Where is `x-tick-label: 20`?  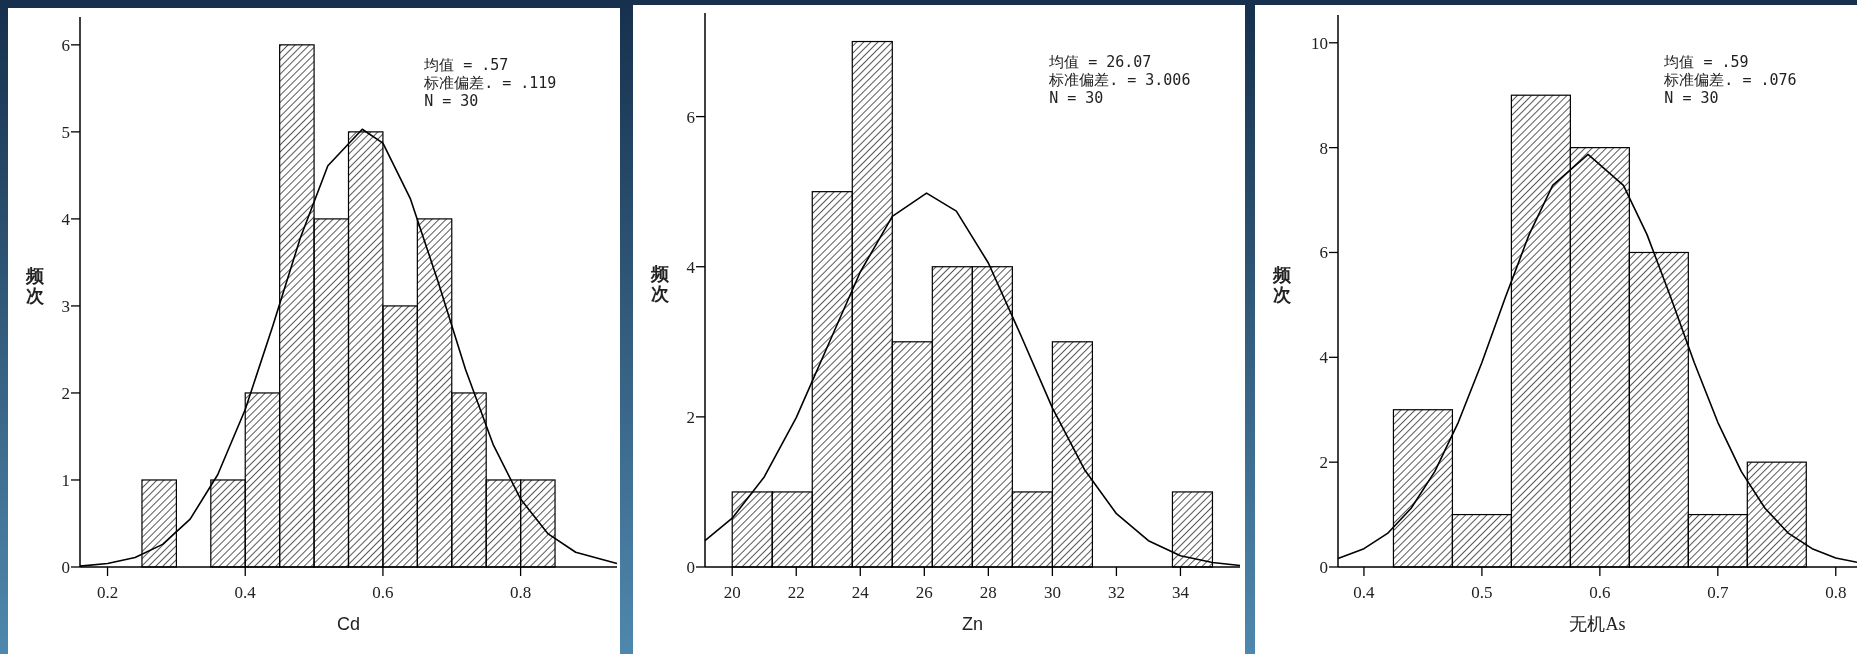 x-tick-label: 20 is located at coordinates (732, 592).